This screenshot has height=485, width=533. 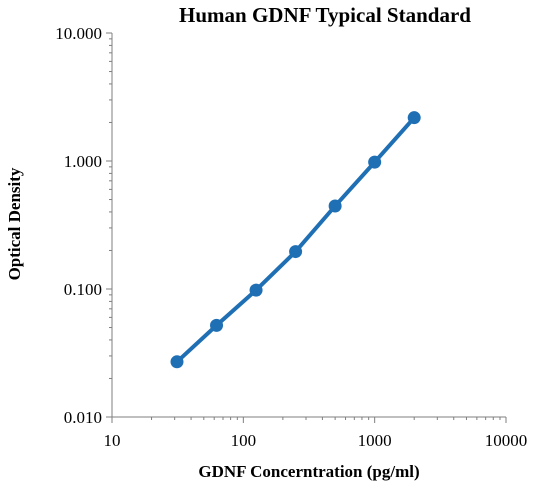 What do you see at coordinates (244, 440) in the screenshot?
I see `x-tick-label: 100` at bounding box center [244, 440].